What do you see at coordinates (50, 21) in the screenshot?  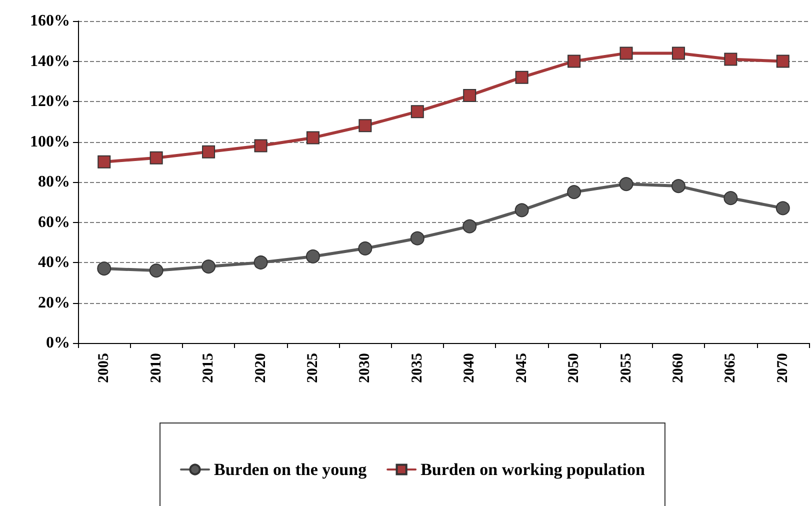 I see `y-tick-label: 160%` at bounding box center [50, 21].